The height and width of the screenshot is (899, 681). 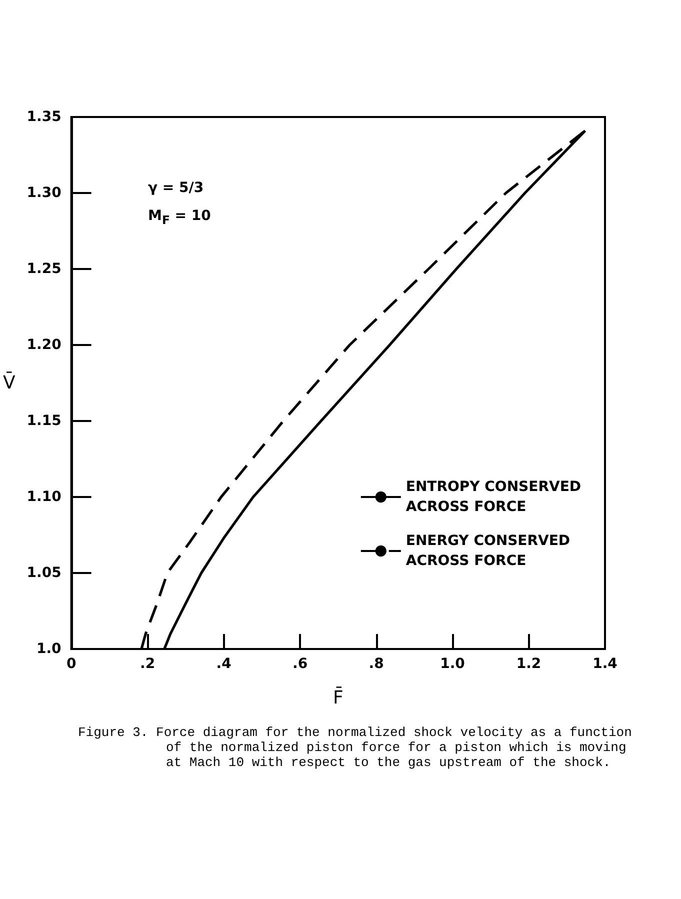 I want to click on x-tick-label: 1.4, so click(x=605, y=664).